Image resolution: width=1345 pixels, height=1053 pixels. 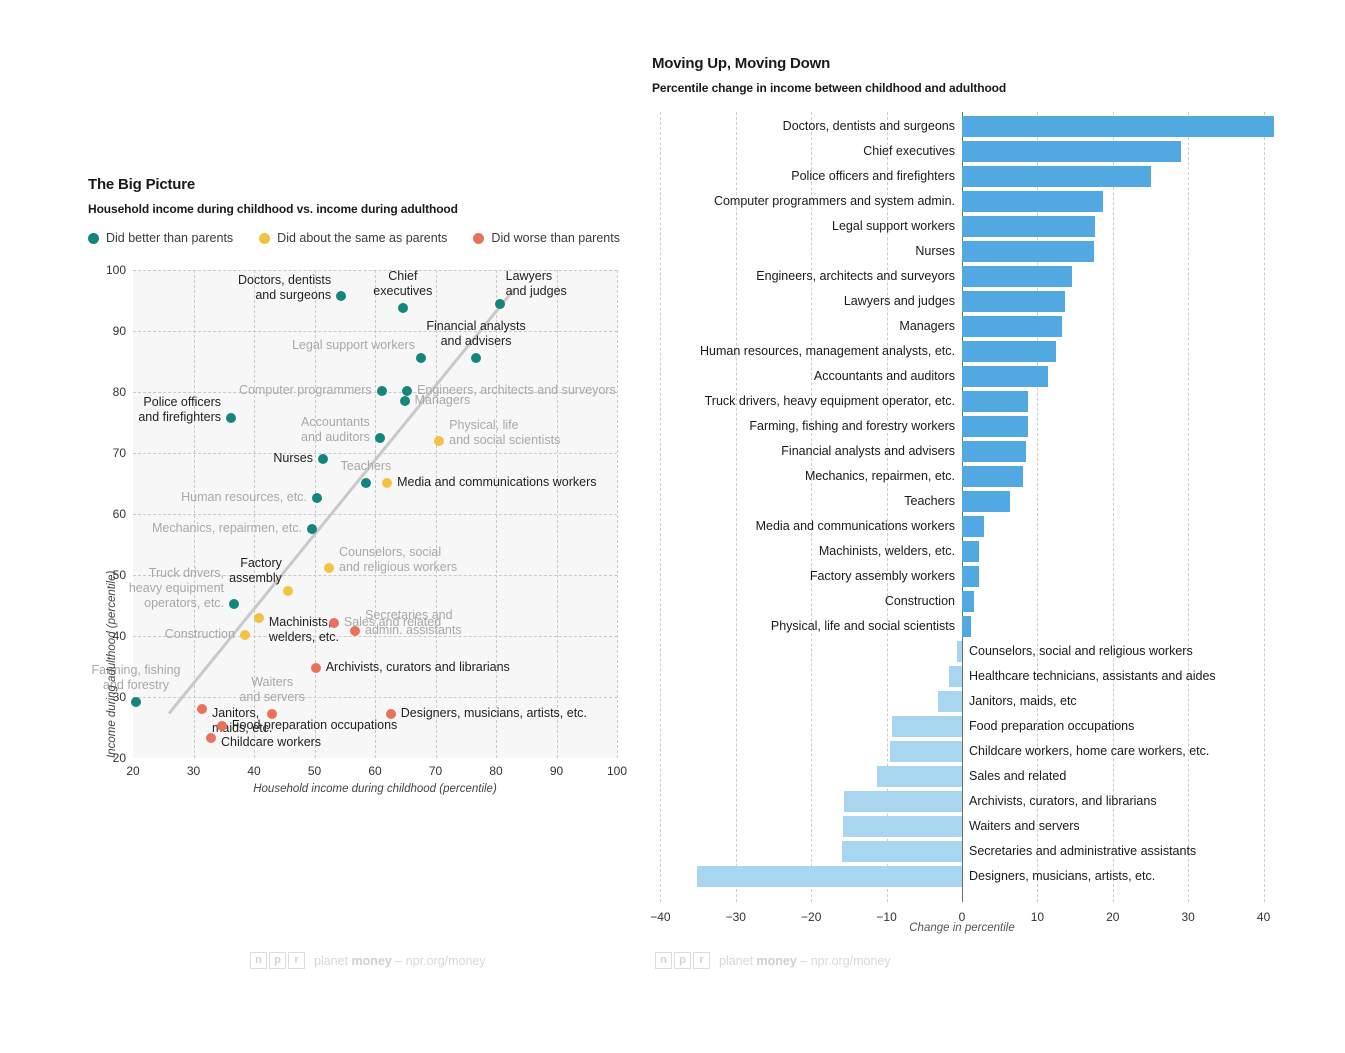 I want to click on bar-row: Legal support workers, so click(x=997, y=226).